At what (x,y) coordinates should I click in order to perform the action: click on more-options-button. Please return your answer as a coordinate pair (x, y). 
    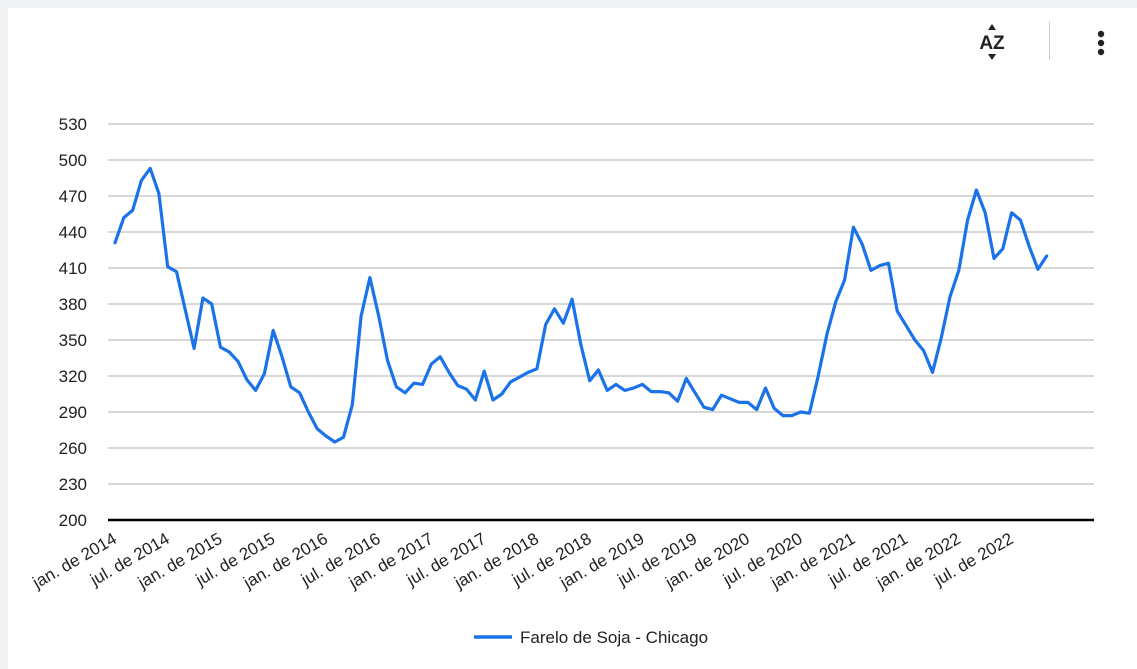
    Looking at the image, I should click on (1101, 42).